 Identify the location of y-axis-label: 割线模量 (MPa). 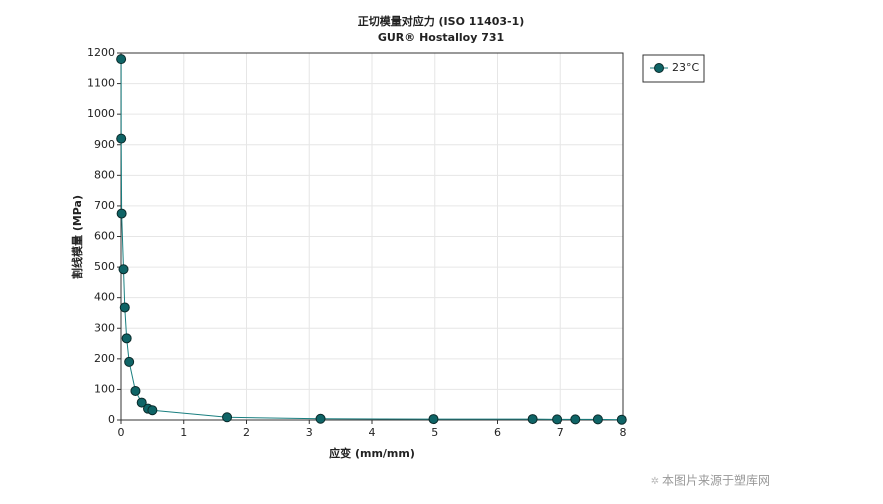
(77, 237).